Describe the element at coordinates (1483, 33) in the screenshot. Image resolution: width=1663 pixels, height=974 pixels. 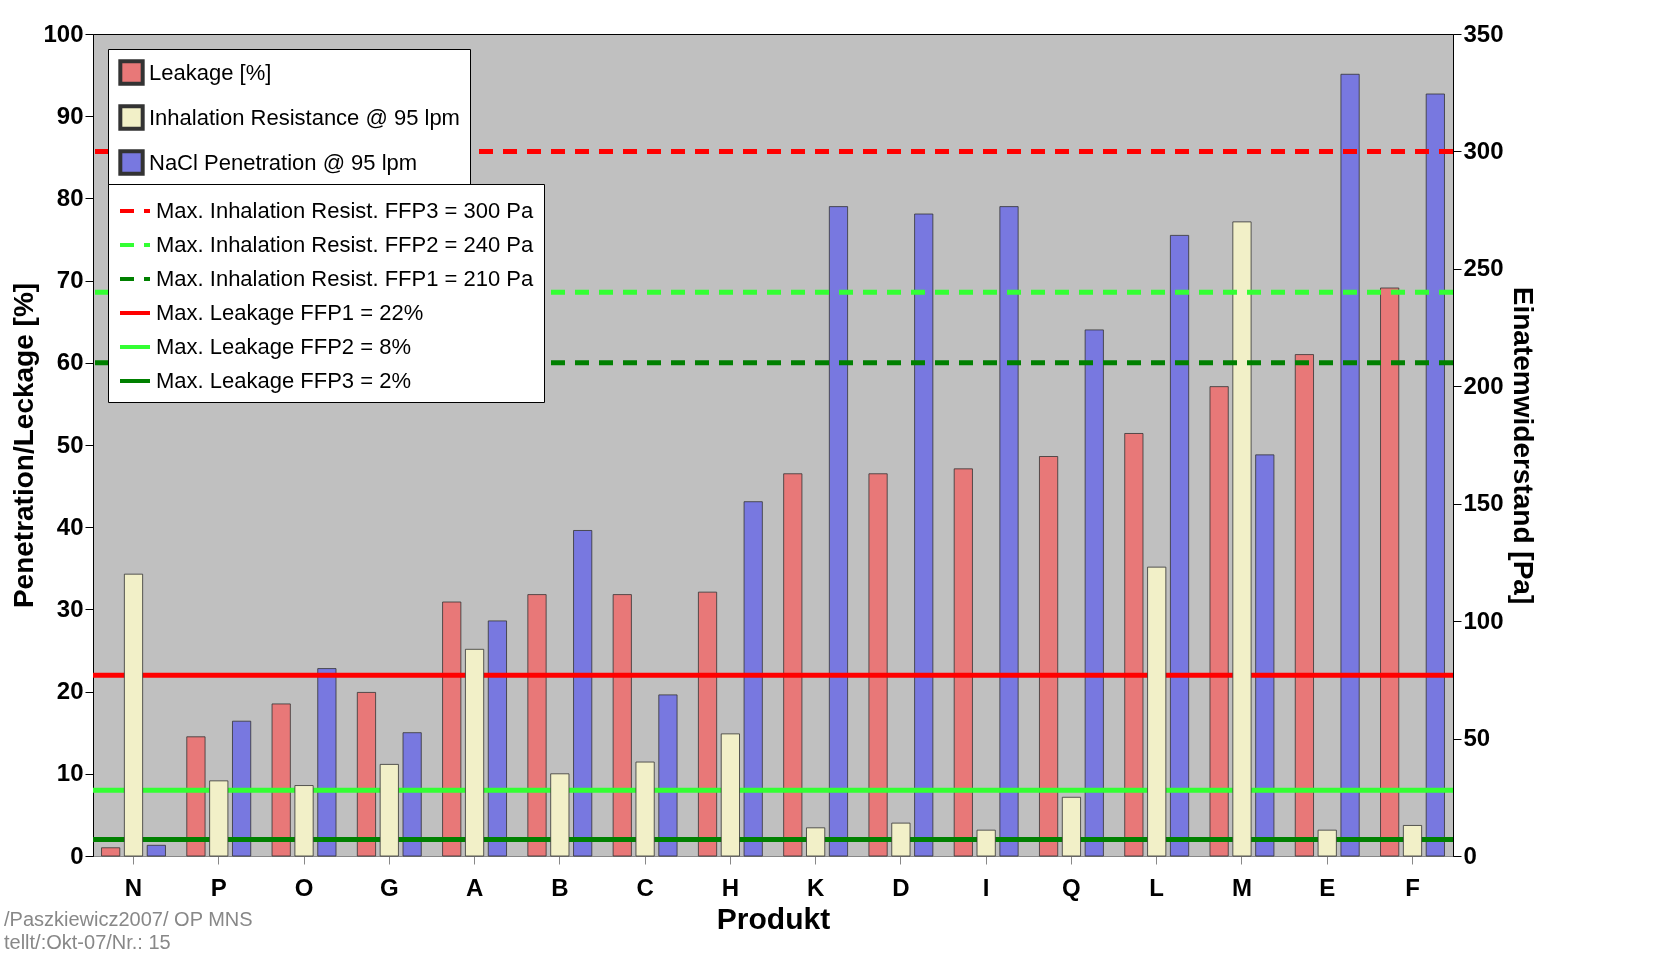
I see `y2-tick-label: 350` at that location.